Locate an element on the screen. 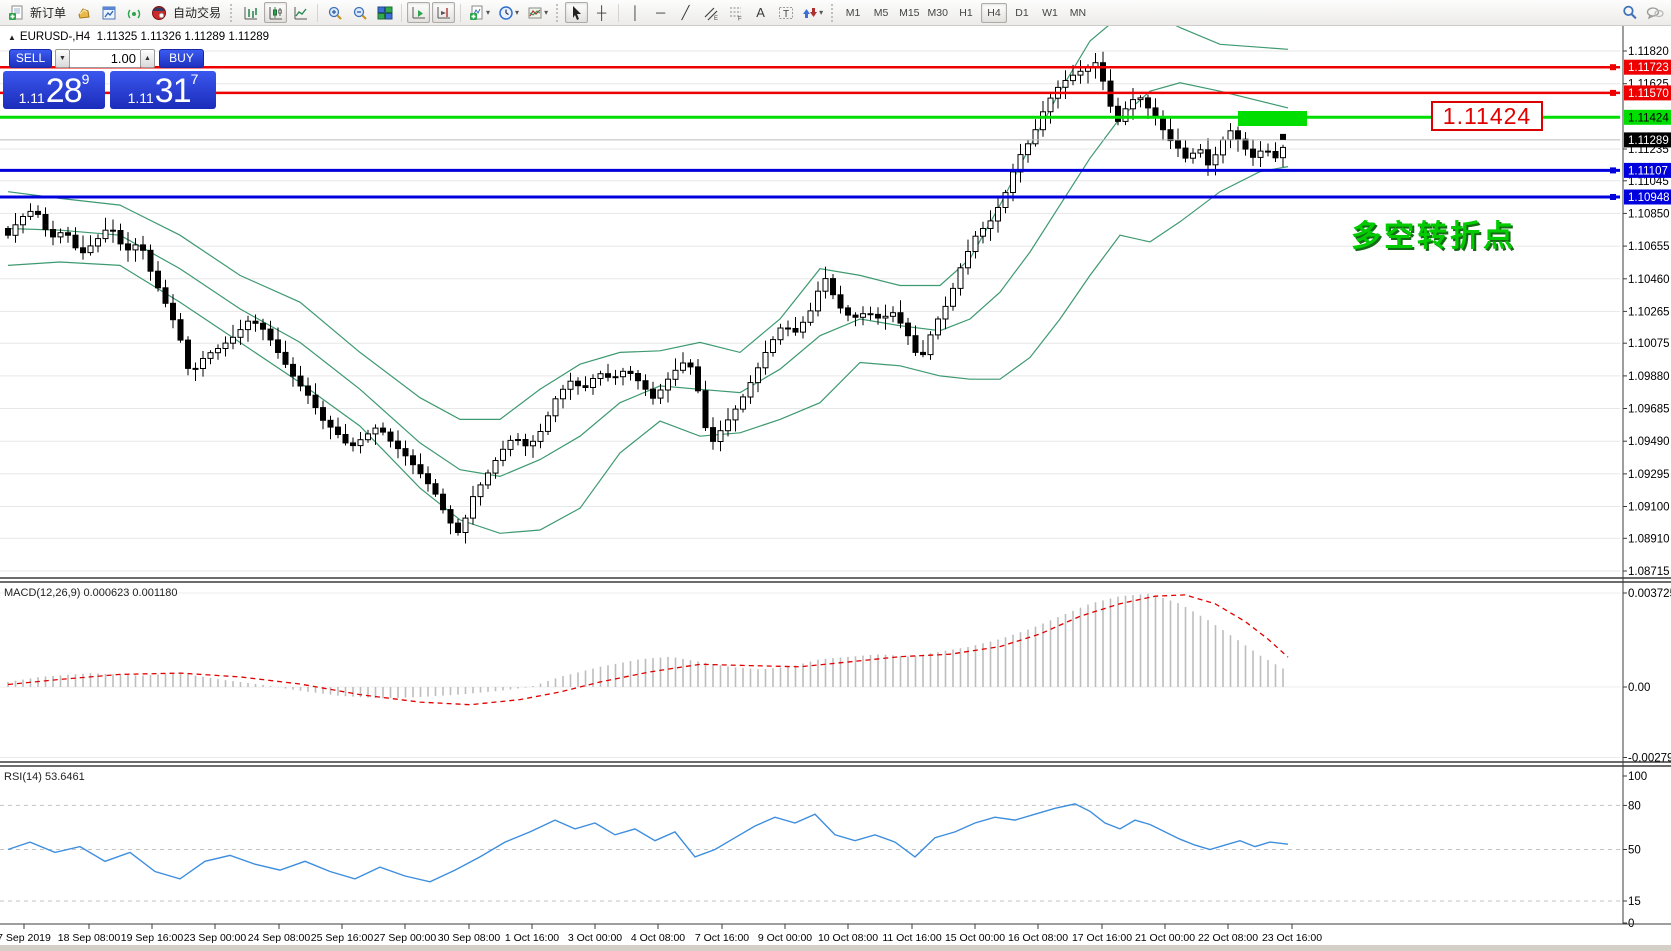  svg-text: 1.09880 is located at coordinates (1649, 377).